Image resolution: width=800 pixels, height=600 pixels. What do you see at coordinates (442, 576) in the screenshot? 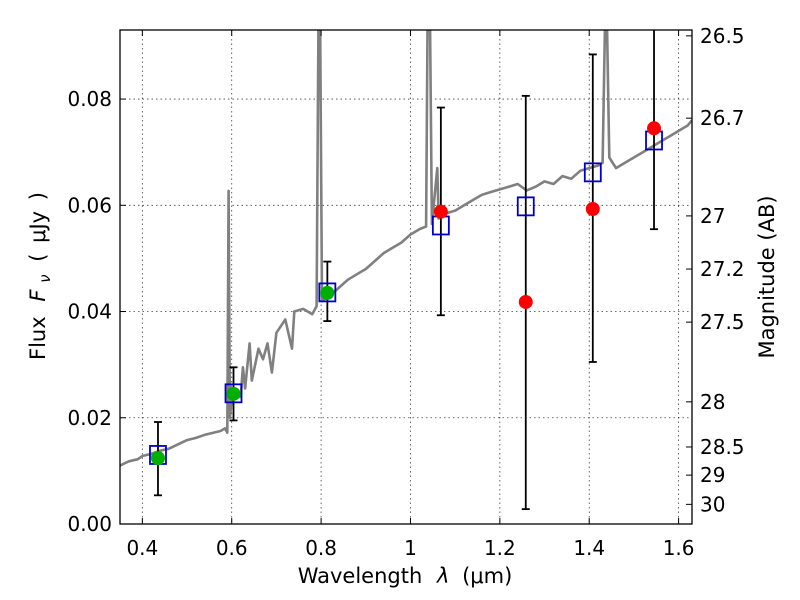
I see `x-axis-label-symbol: λ` at bounding box center [442, 576].